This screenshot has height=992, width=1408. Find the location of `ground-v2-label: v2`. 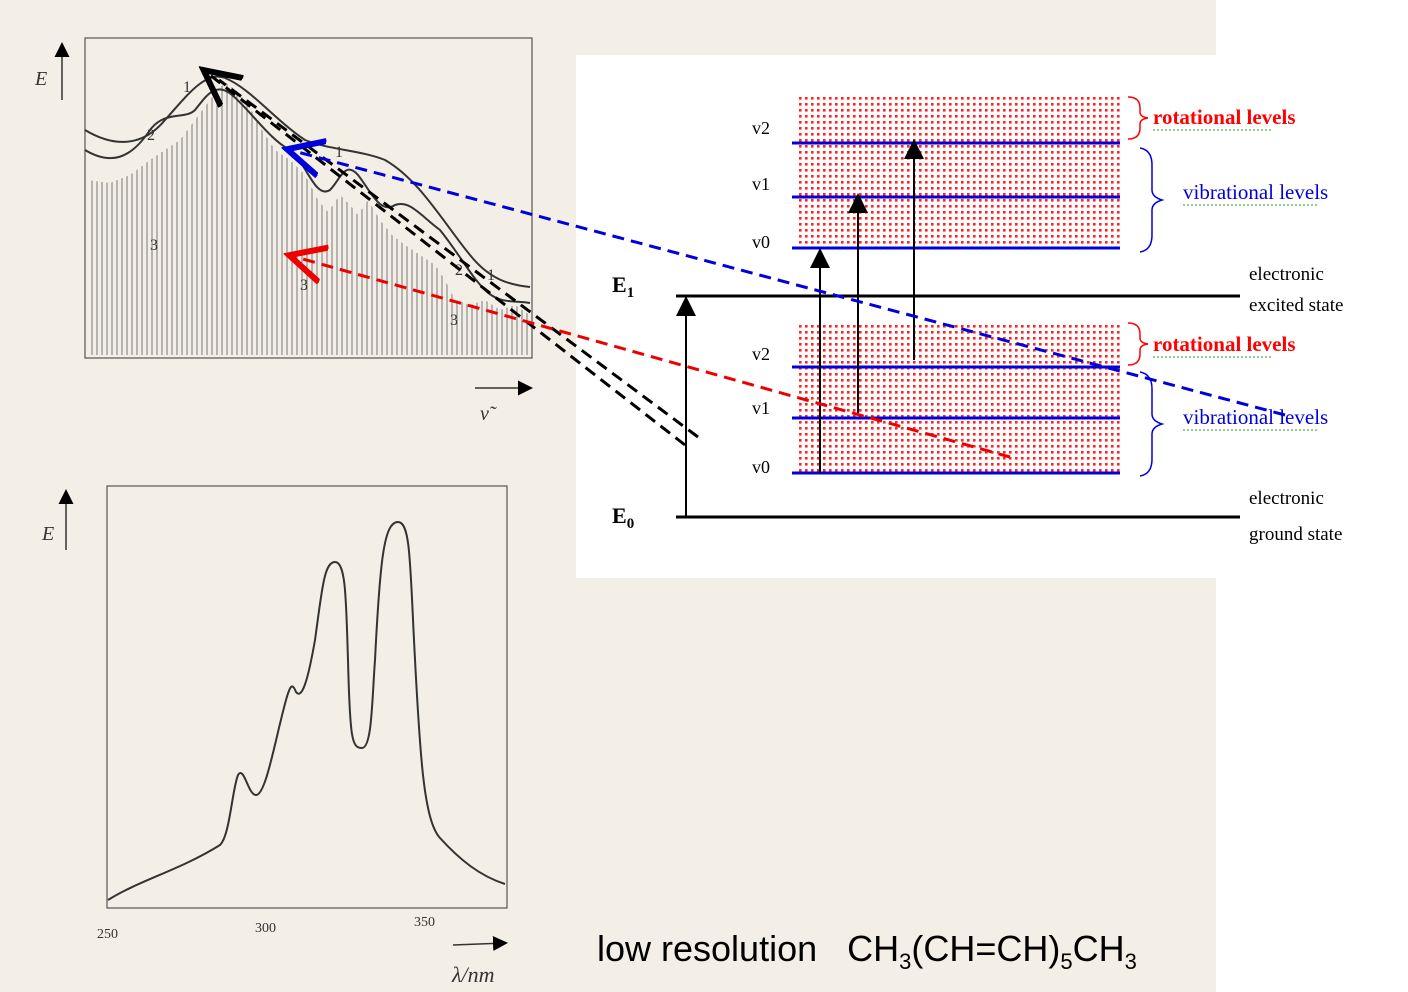

ground-v2-label: v2 is located at coordinates (761, 354).